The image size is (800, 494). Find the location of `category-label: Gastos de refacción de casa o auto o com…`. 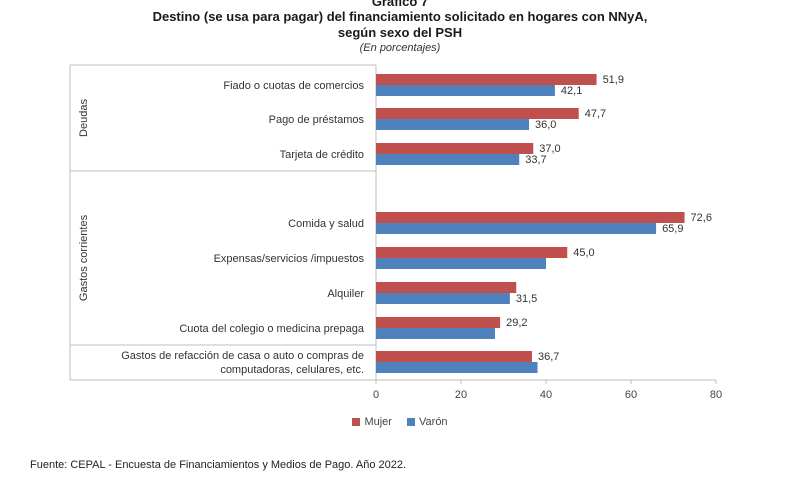

category-label: Gastos de refacción de casa o auto o com… is located at coordinates (242, 356).